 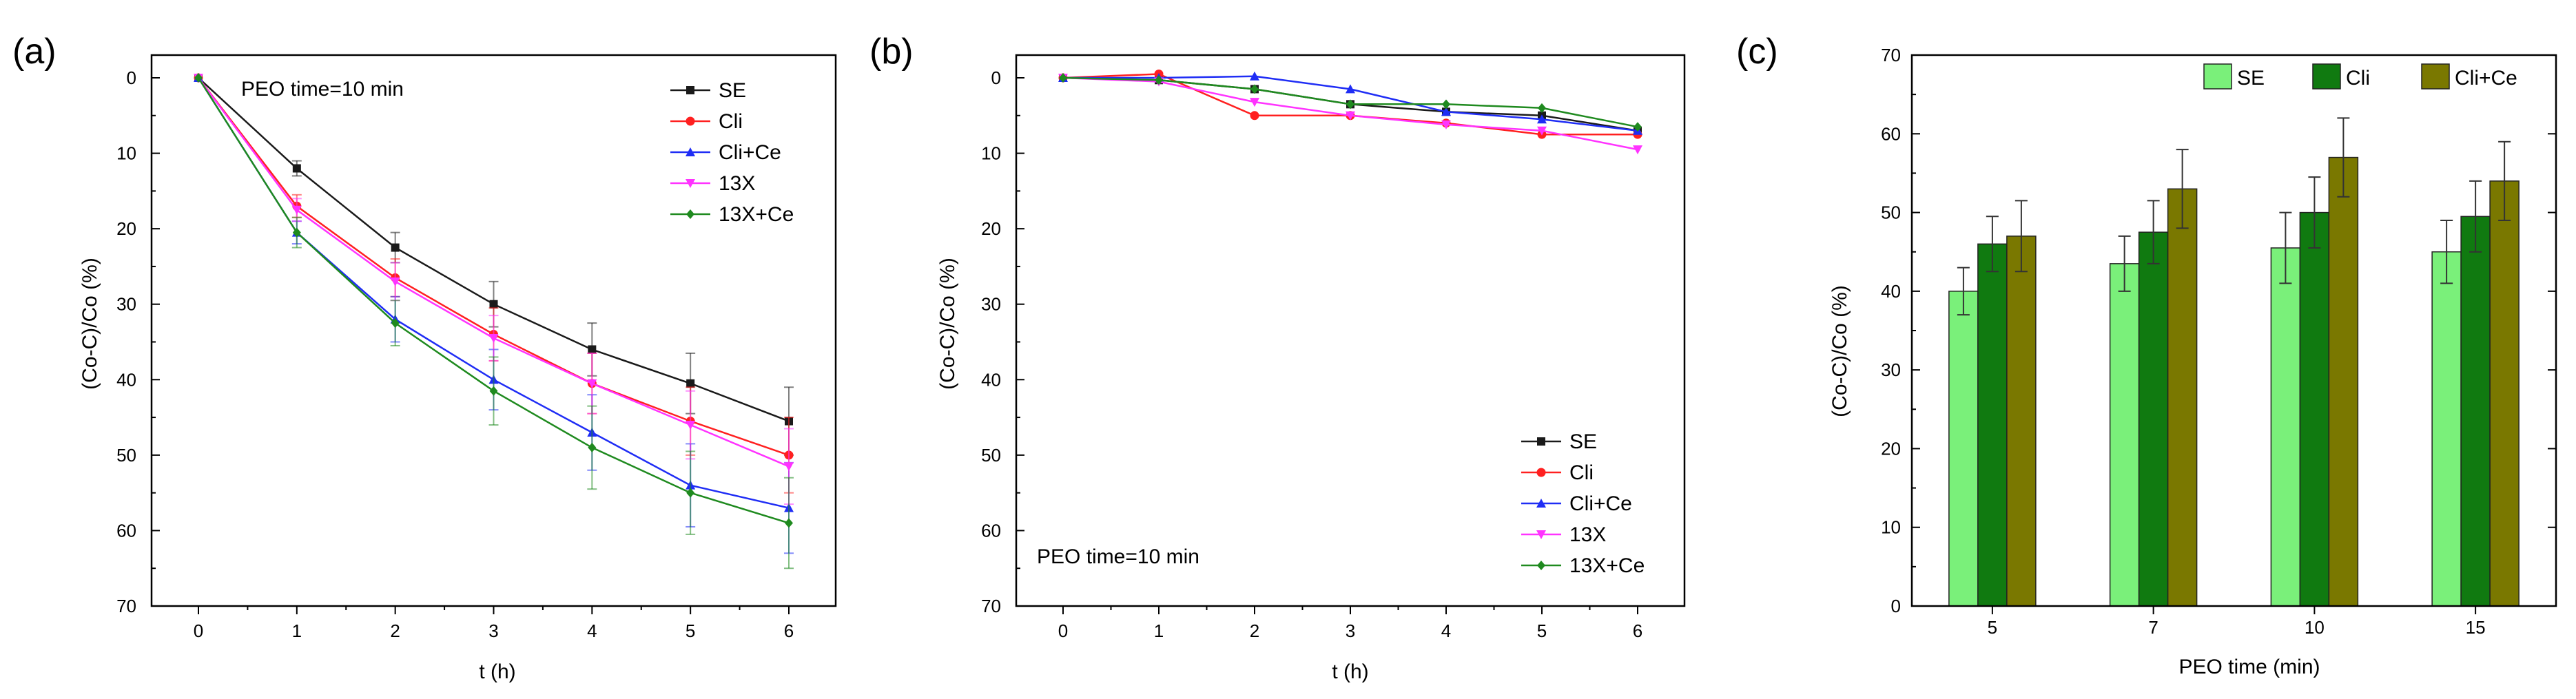 What do you see at coordinates (497, 671) in the screenshot?
I see `panel-a-xlabel: t (h)` at bounding box center [497, 671].